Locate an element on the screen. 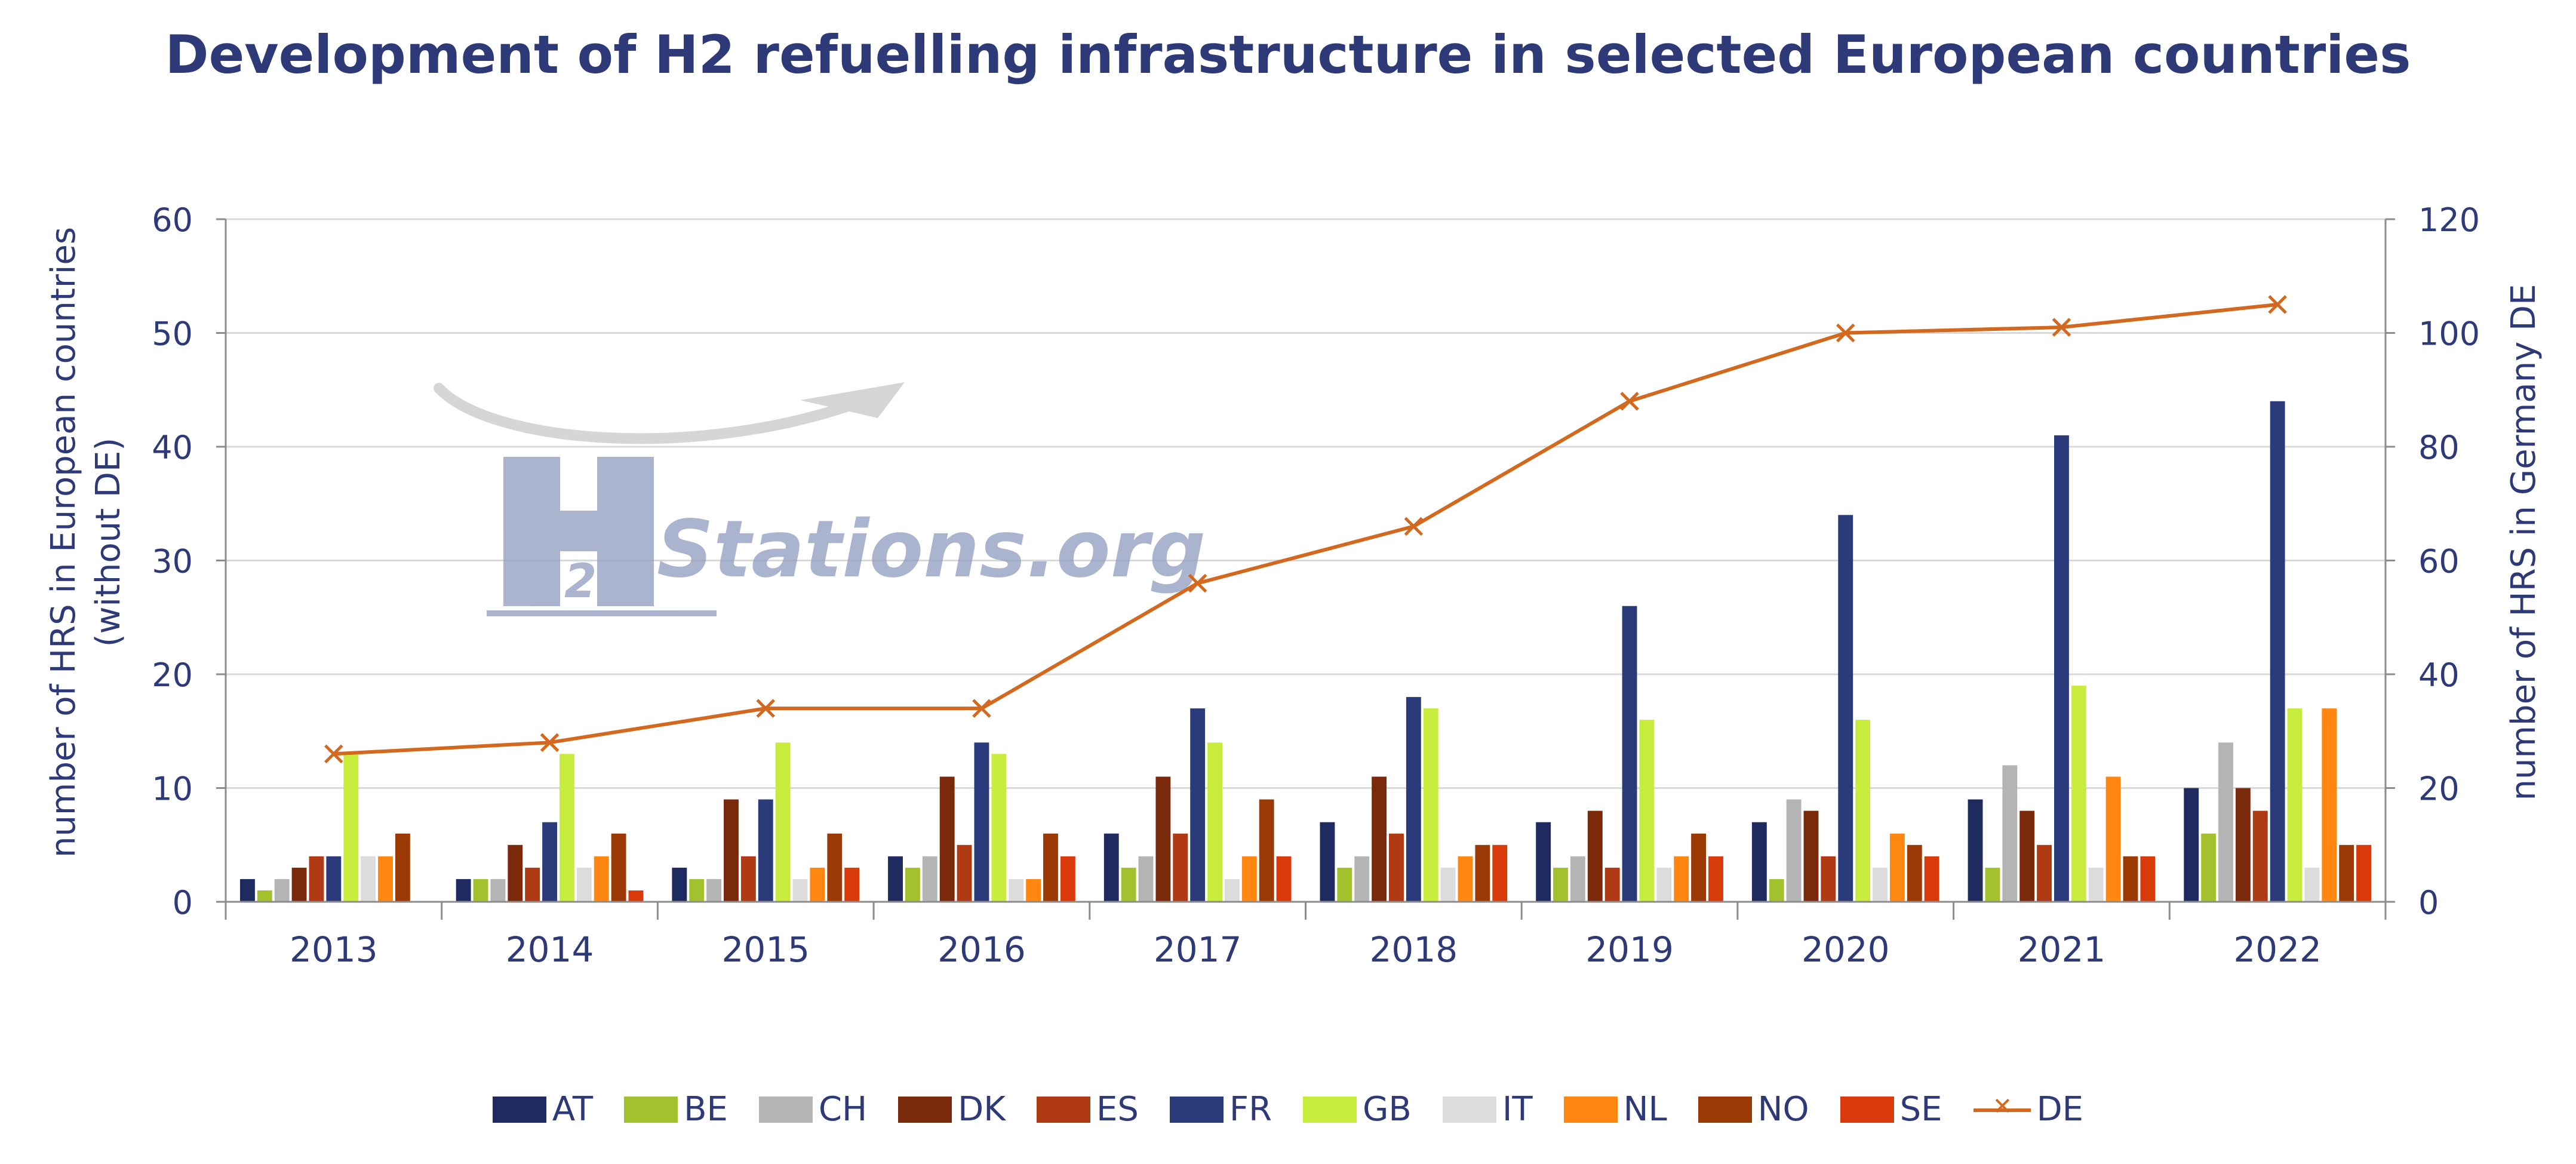 The image size is (2576, 1164). bar-gb-2014 is located at coordinates (566, 828).